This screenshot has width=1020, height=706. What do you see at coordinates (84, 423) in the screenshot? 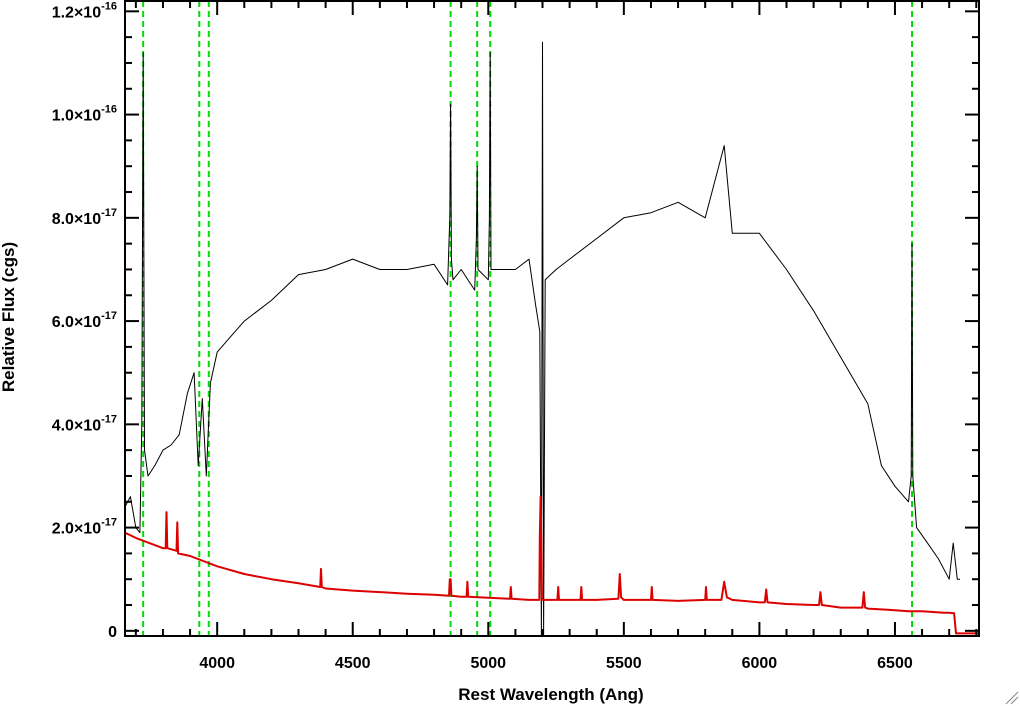
I see `y-tick-label: 4.0×10⁻¹⁷` at bounding box center [84, 423].